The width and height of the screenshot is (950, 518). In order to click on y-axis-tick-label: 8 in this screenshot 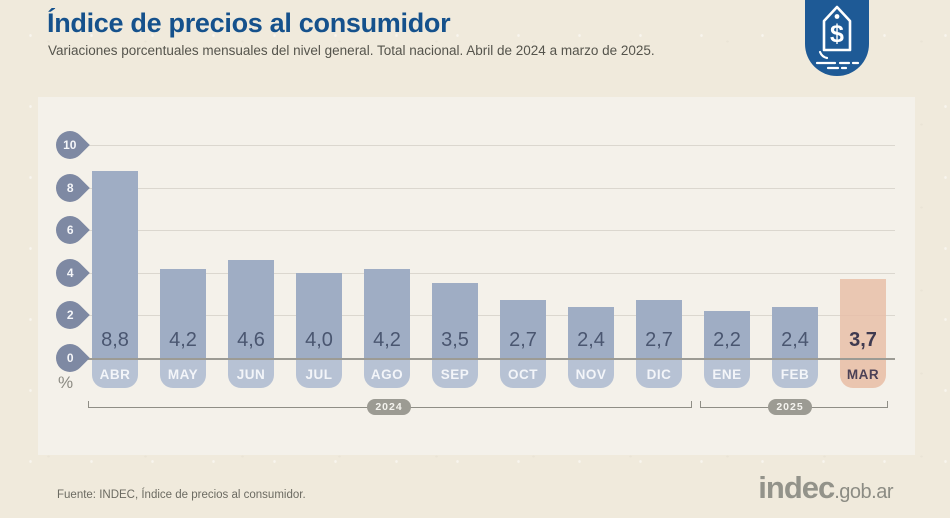, I will do `click(70, 187)`.